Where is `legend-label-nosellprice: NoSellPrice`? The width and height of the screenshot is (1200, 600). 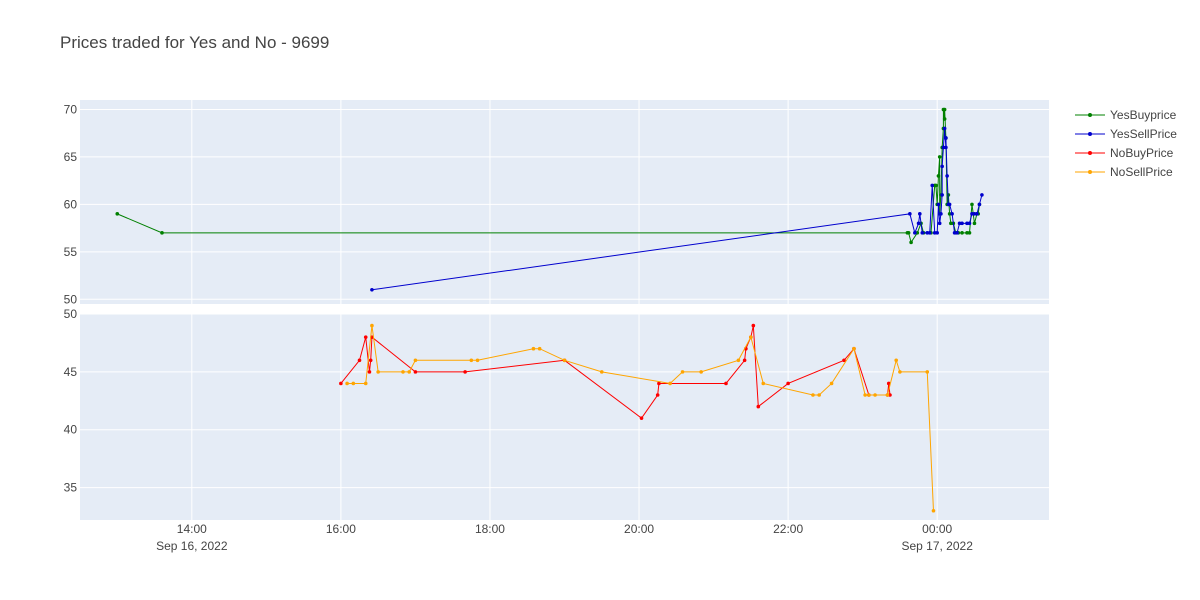 legend-label-nosellprice: NoSellPrice is located at coordinates (1141, 172).